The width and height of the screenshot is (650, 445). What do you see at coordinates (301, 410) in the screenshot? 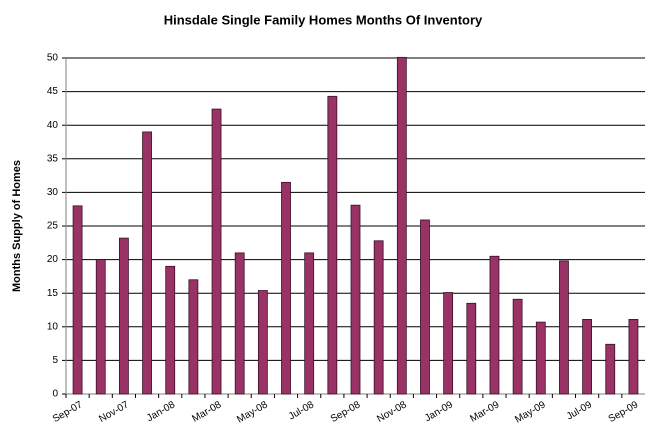
I see `x-tick-label: Jul-08` at bounding box center [301, 410].